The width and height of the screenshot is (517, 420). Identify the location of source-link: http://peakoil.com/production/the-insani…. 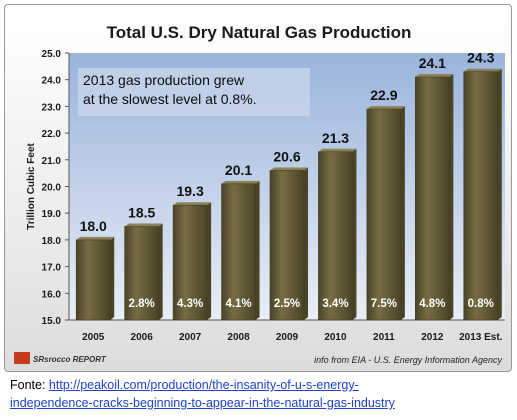
(202, 394).